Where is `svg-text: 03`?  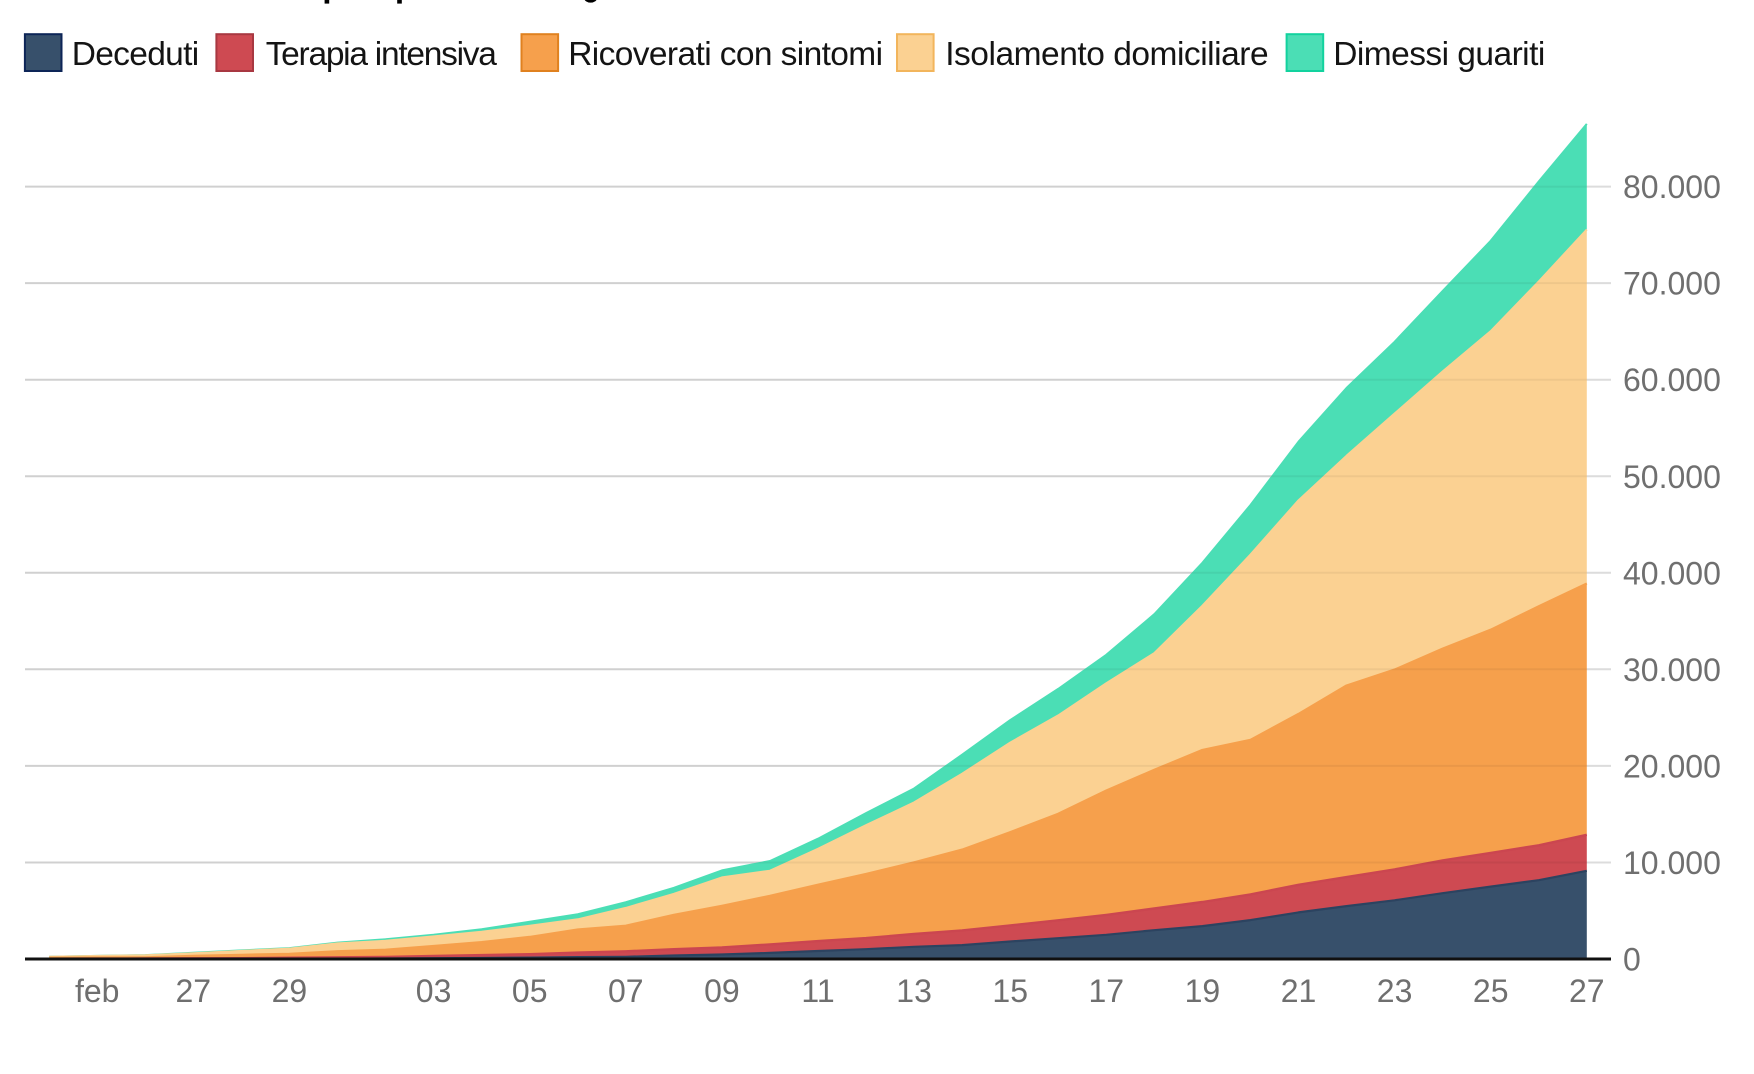 svg-text: 03 is located at coordinates (434, 991).